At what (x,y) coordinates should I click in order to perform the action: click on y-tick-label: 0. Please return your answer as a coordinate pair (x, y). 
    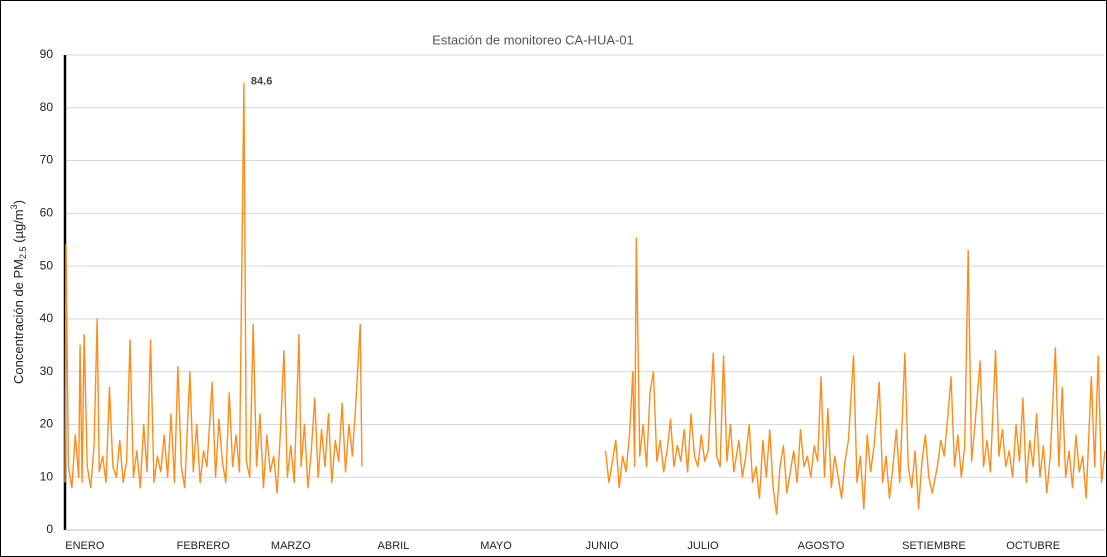
    Looking at the image, I should click on (49, 529).